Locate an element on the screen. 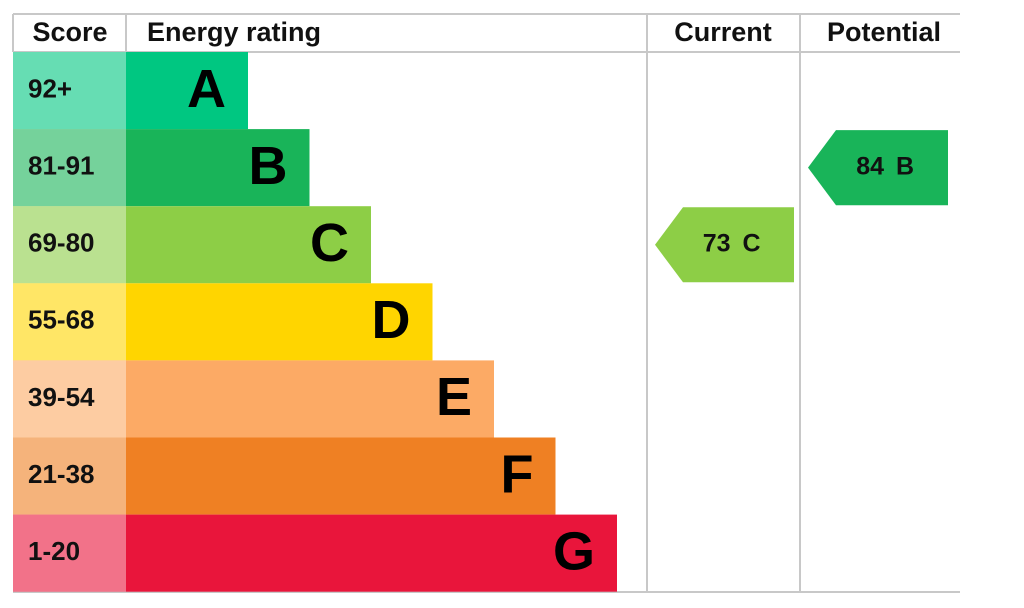  potential-arrow is located at coordinates (878, 168).